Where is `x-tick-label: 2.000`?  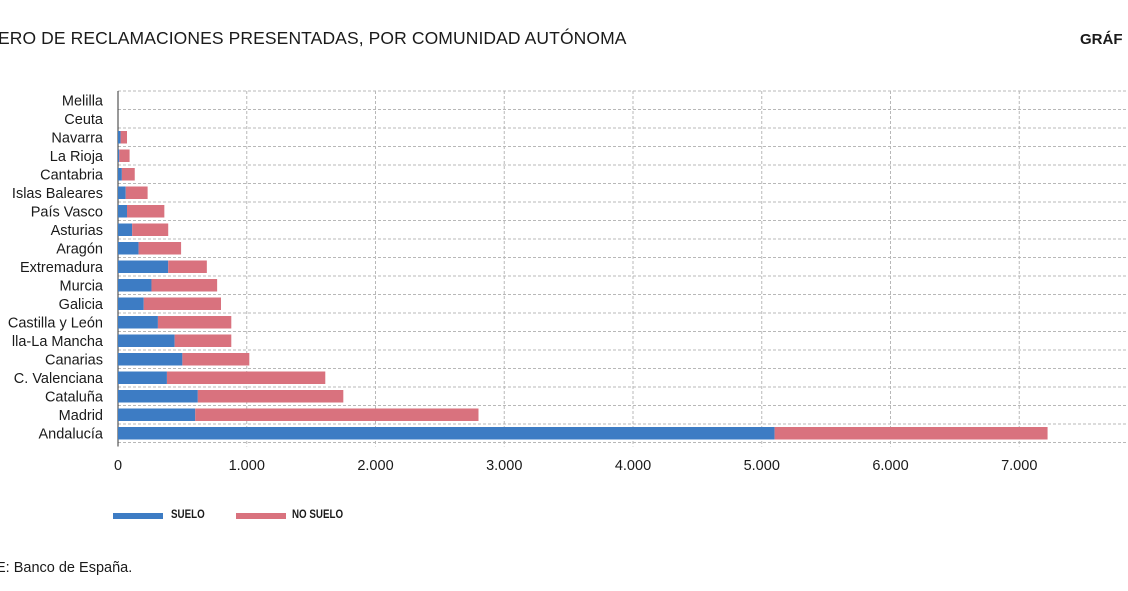
x-tick-label: 2.000 is located at coordinates (375, 466).